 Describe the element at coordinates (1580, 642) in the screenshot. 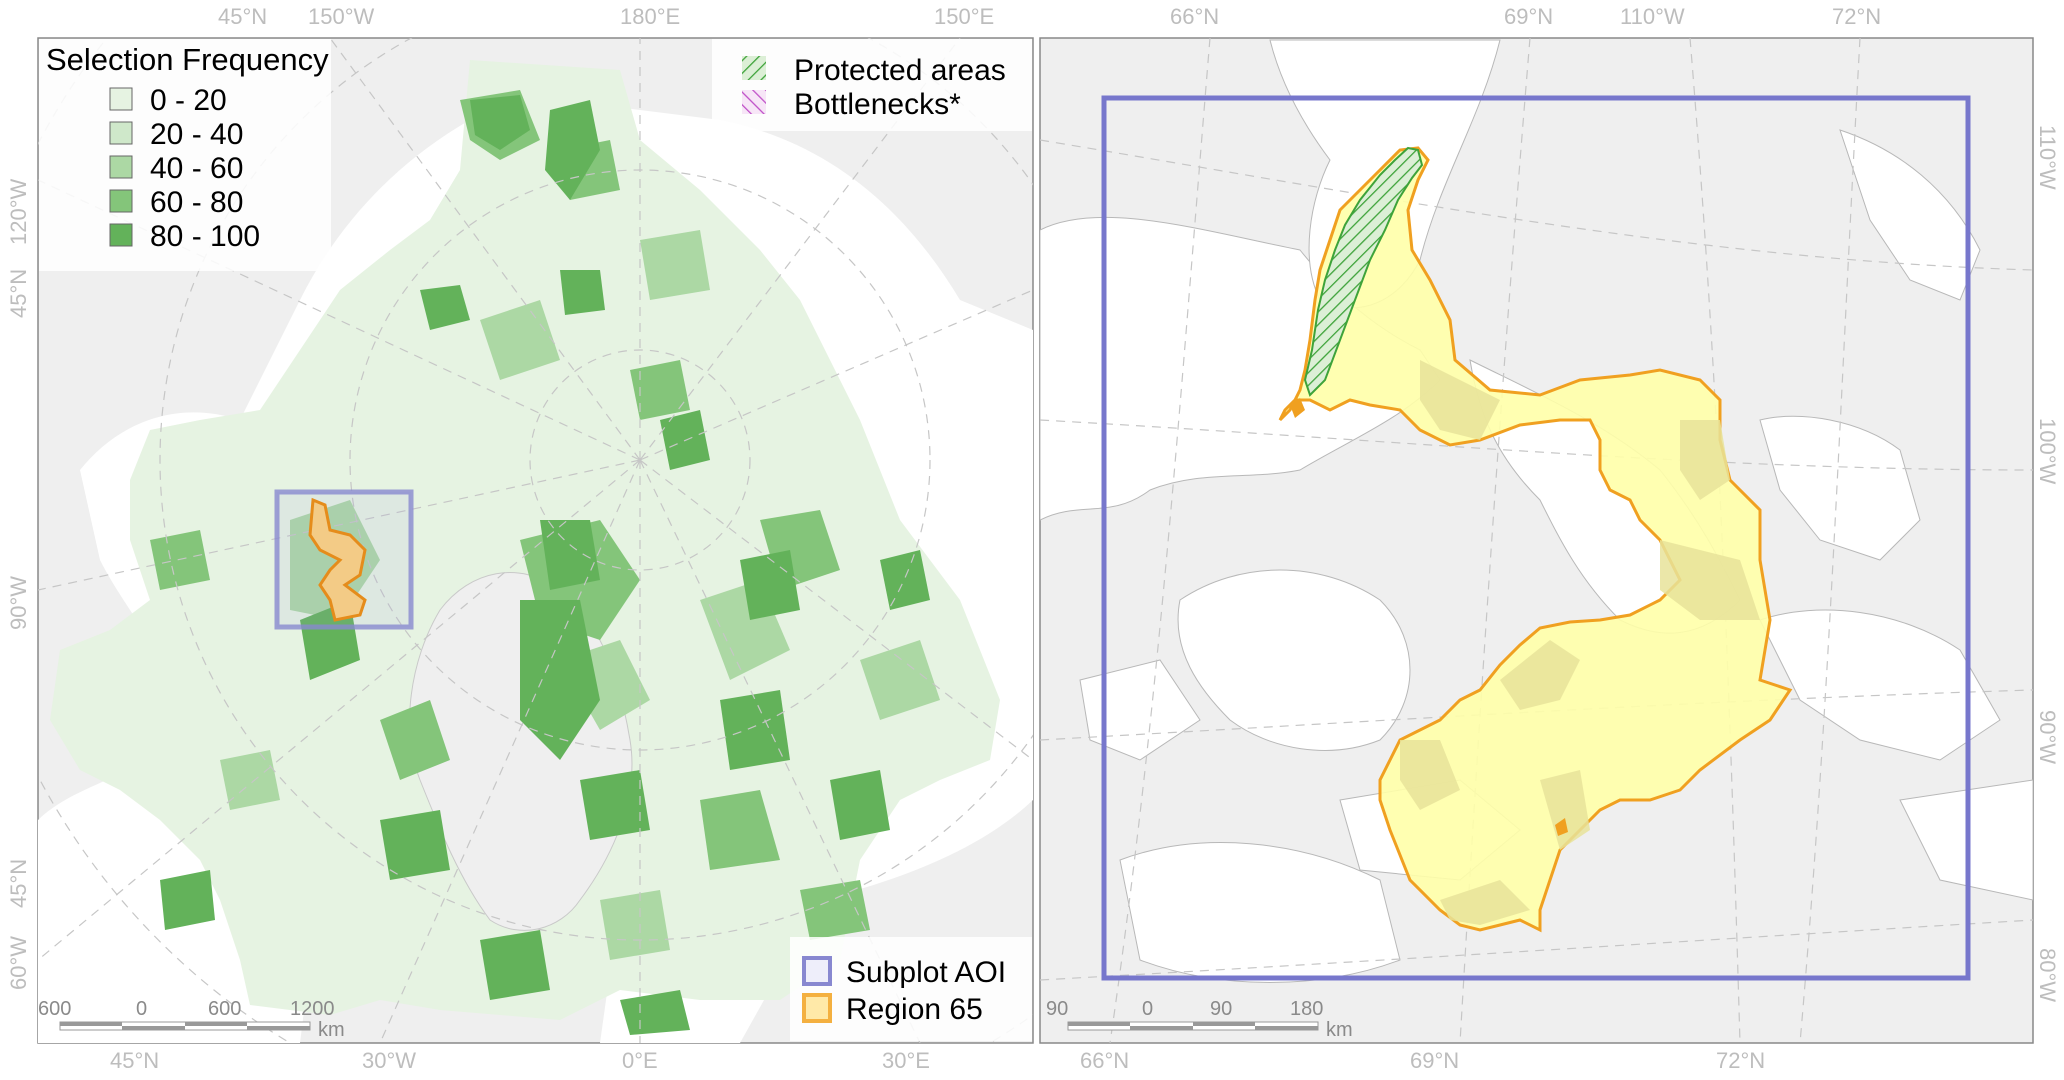

I see `right-region-overlap` at that location.